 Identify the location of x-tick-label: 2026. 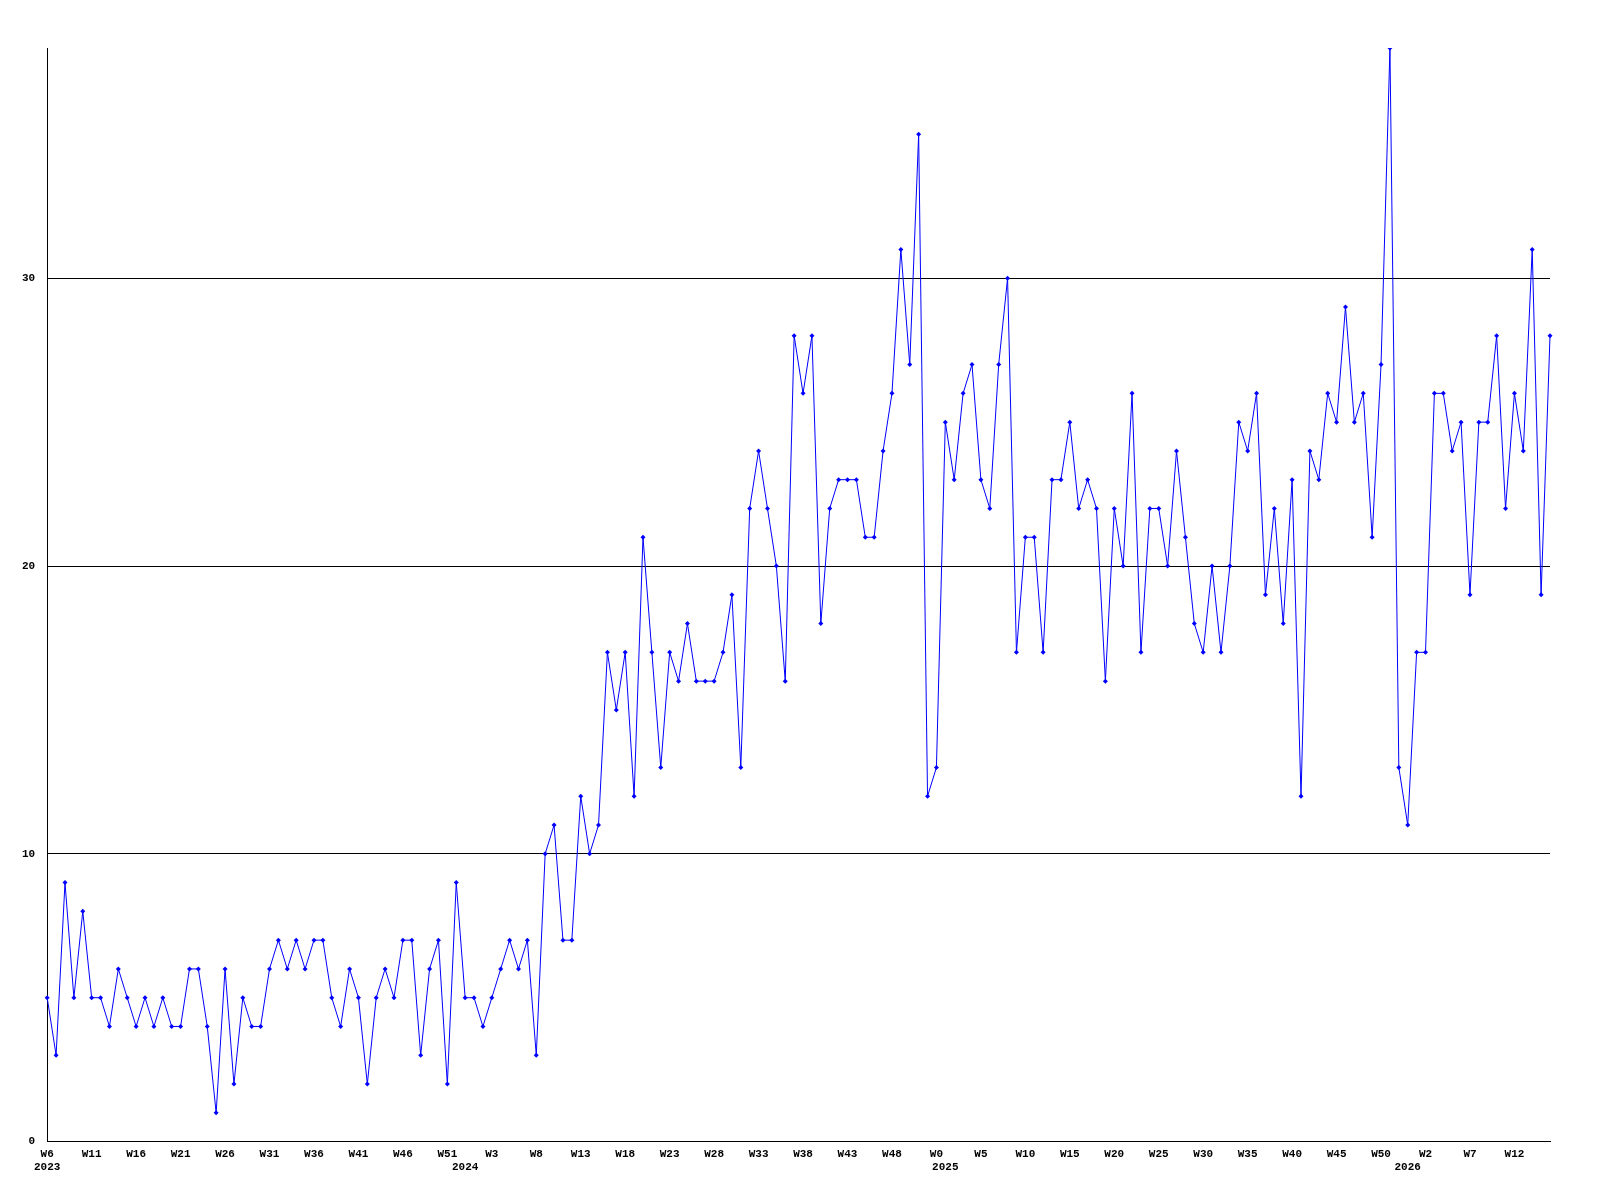
(1407, 1167).